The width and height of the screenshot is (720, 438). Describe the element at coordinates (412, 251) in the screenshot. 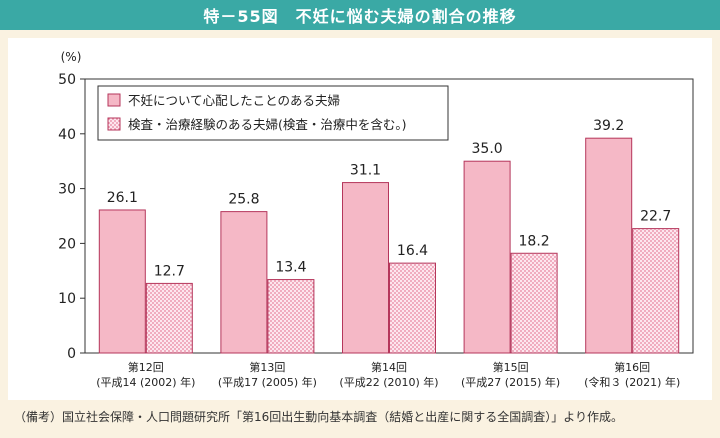

I see `bar-value-label: 16.4` at that location.